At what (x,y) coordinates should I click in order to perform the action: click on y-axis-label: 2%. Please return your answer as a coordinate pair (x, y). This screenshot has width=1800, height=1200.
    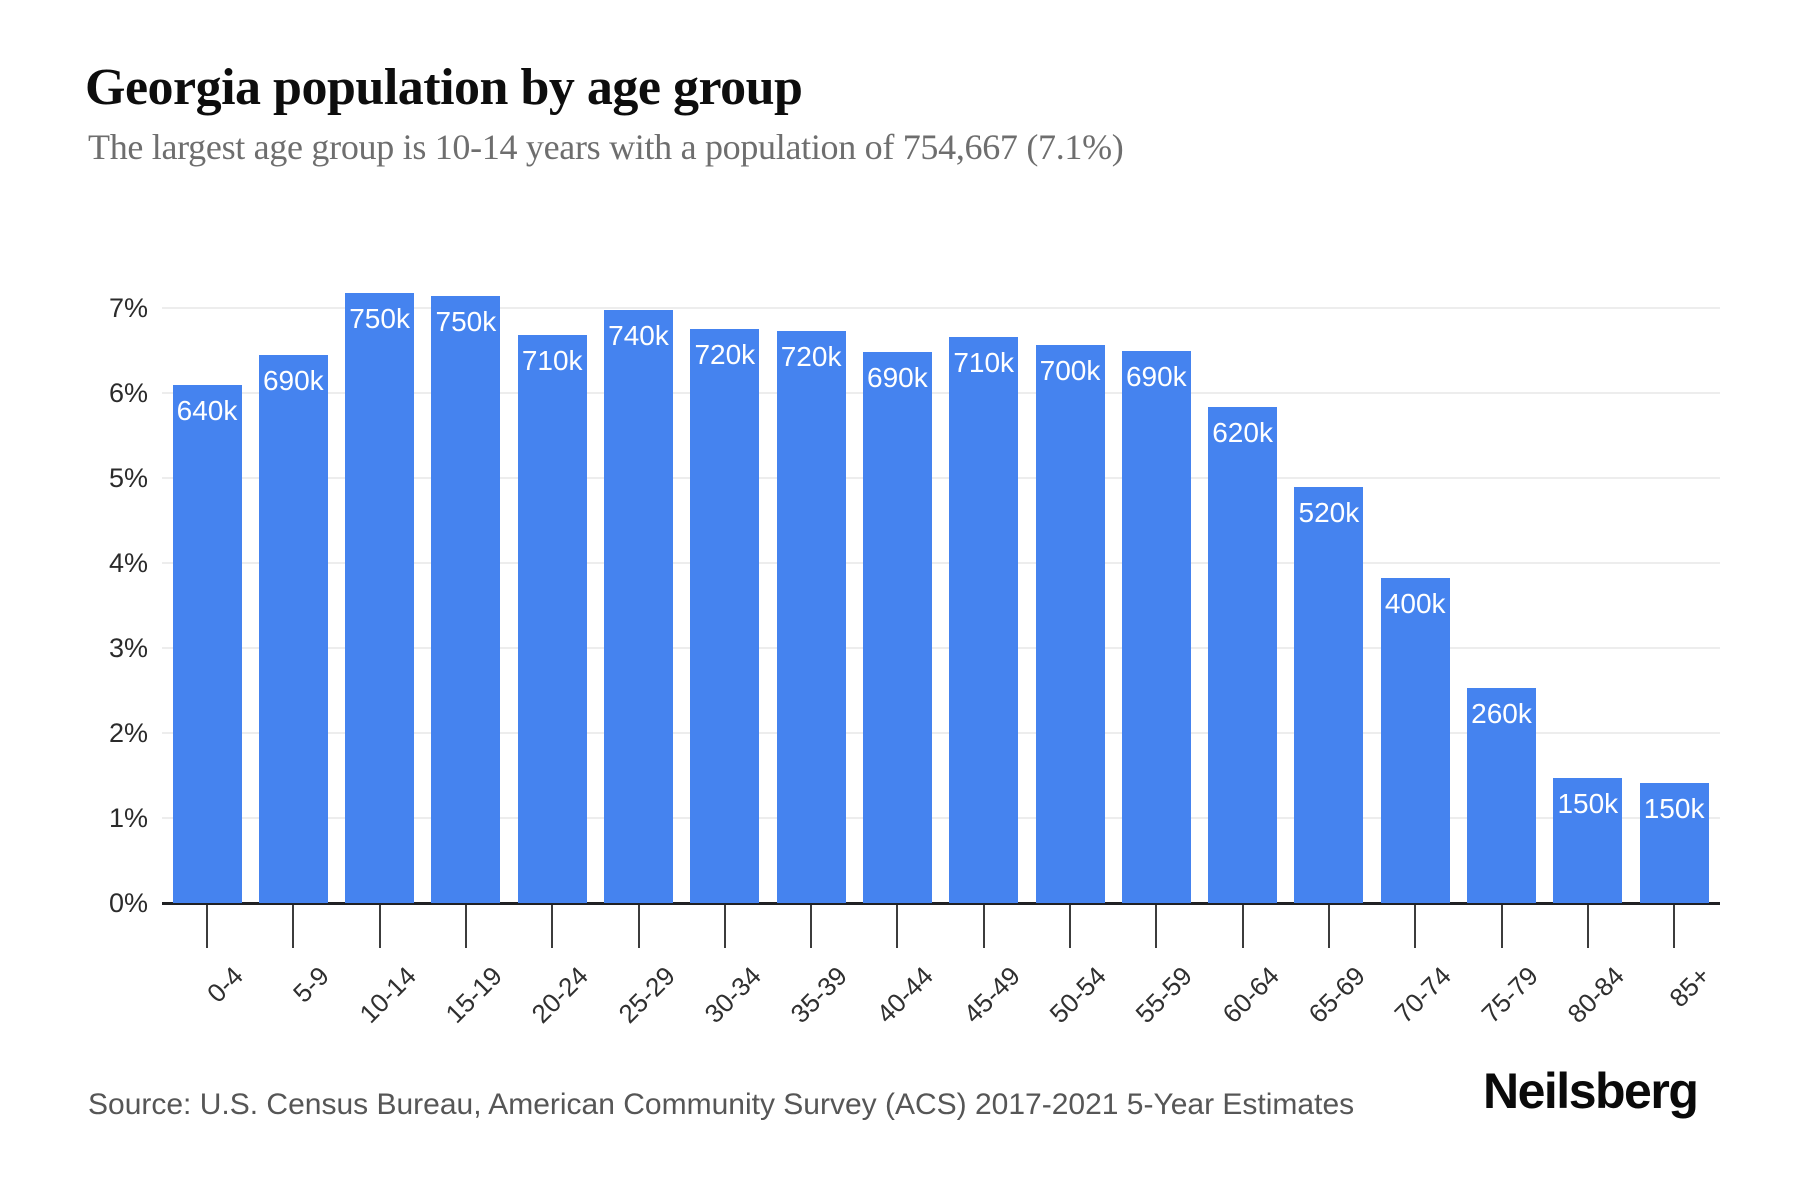
    Looking at the image, I should click on (128, 733).